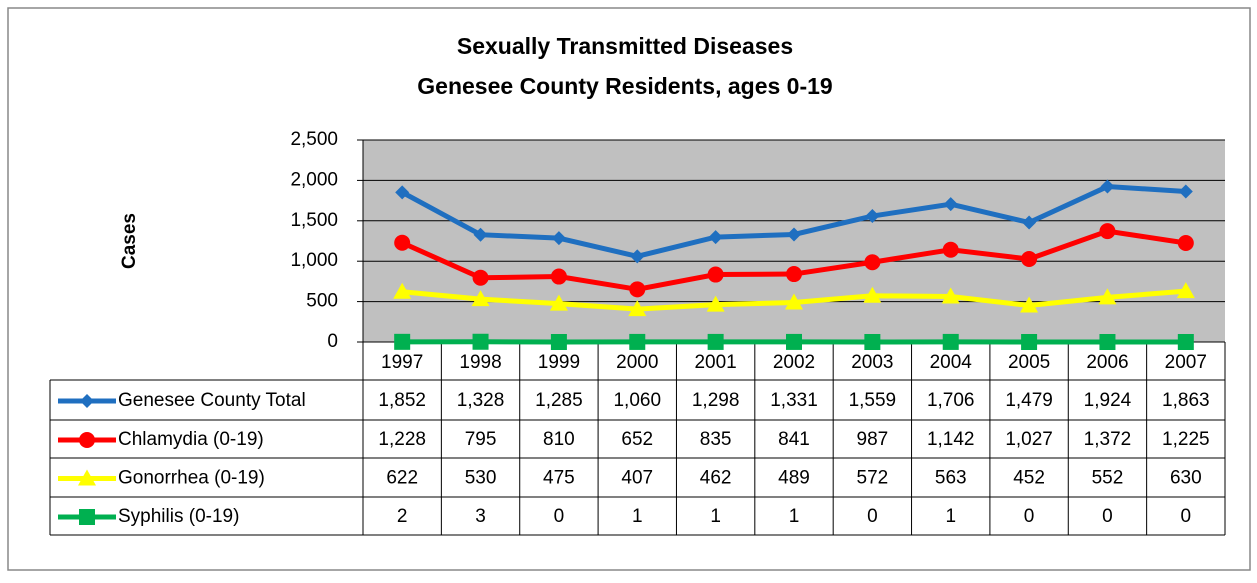  Describe the element at coordinates (716, 478) in the screenshot. I see `table-cell: 462` at that location.